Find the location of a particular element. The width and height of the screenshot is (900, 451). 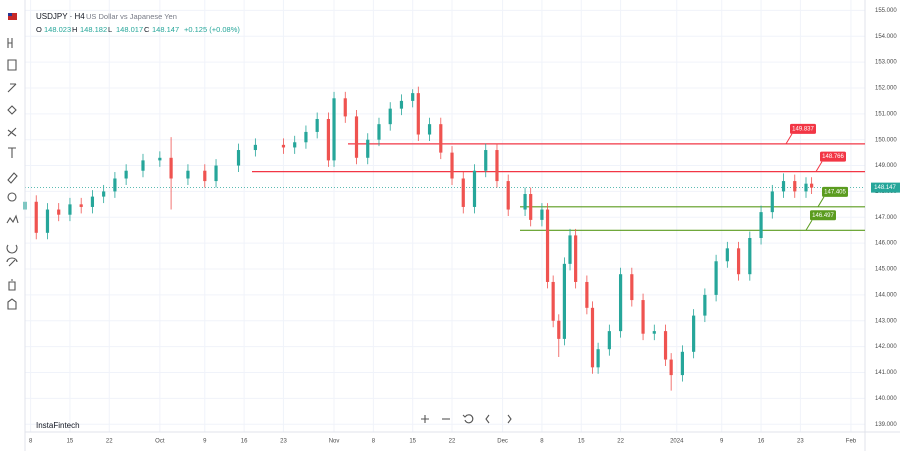

y-tick-label: 153.000 is located at coordinates (886, 63).